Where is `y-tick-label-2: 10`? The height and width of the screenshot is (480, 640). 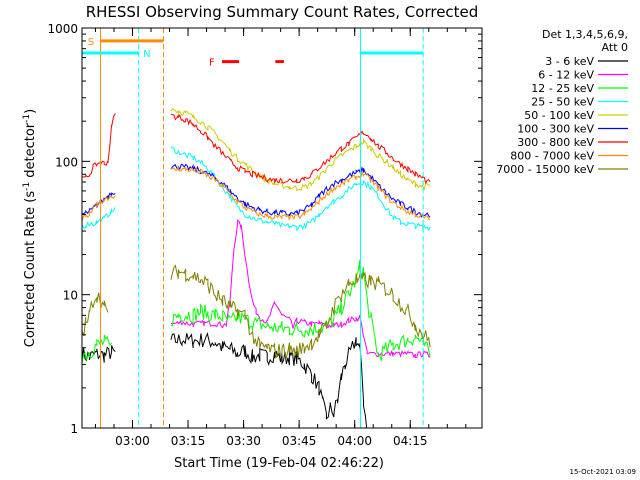 y-tick-label-2: 10 is located at coordinates (70, 296).